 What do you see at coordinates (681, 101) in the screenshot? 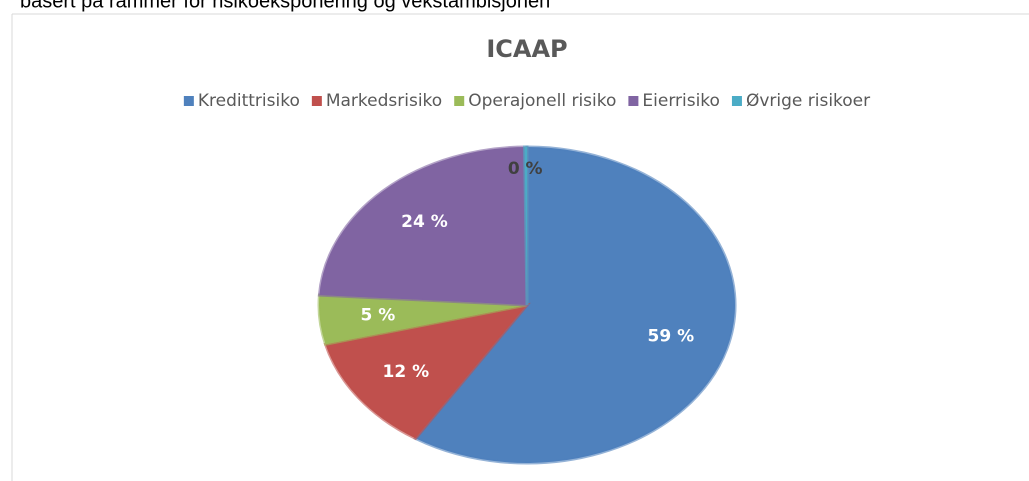
I see `legend-label: Eierrisiko` at bounding box center [681, 101].